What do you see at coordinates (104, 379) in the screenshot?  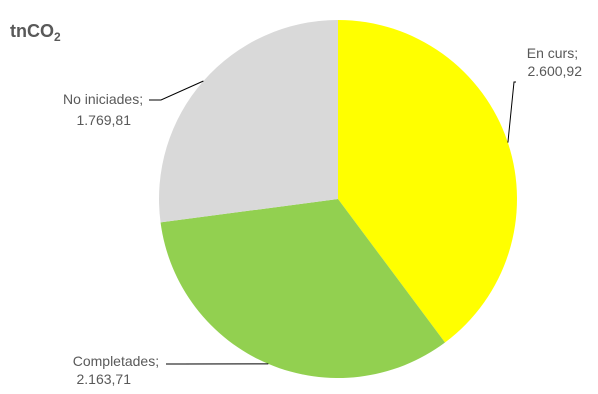 I see `slice-value-completades: 2.163,71` at bounding box center [104, 379].